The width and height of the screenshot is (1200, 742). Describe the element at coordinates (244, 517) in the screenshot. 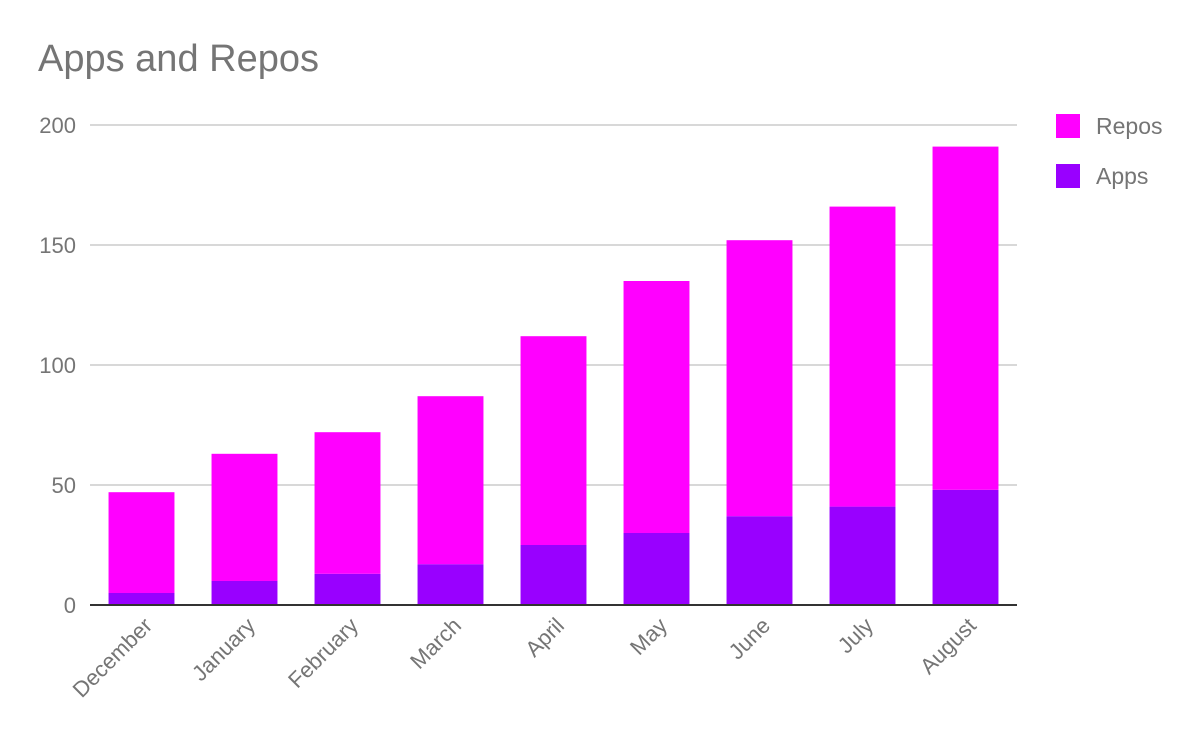

I see `bar-repos-january` at that location.